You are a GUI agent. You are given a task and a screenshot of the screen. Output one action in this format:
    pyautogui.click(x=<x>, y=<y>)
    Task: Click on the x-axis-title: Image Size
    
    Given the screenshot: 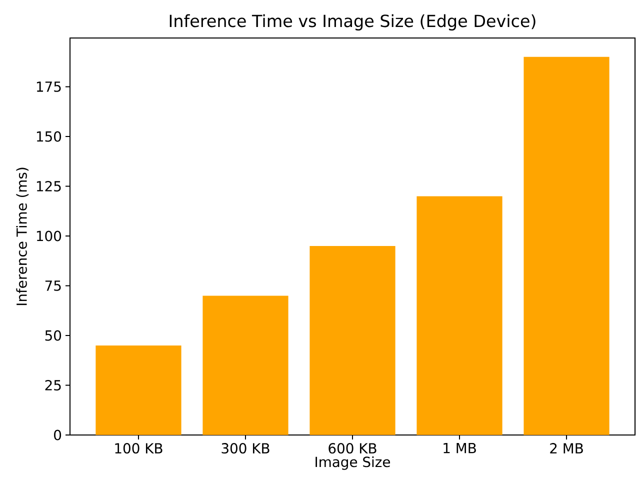 What is the action you would take?
    pyautogui.click(x=353, y=463)
    